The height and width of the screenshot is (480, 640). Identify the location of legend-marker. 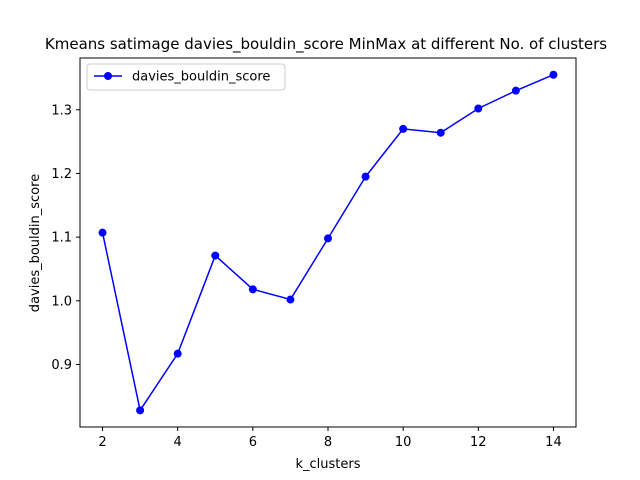
(108, 76).